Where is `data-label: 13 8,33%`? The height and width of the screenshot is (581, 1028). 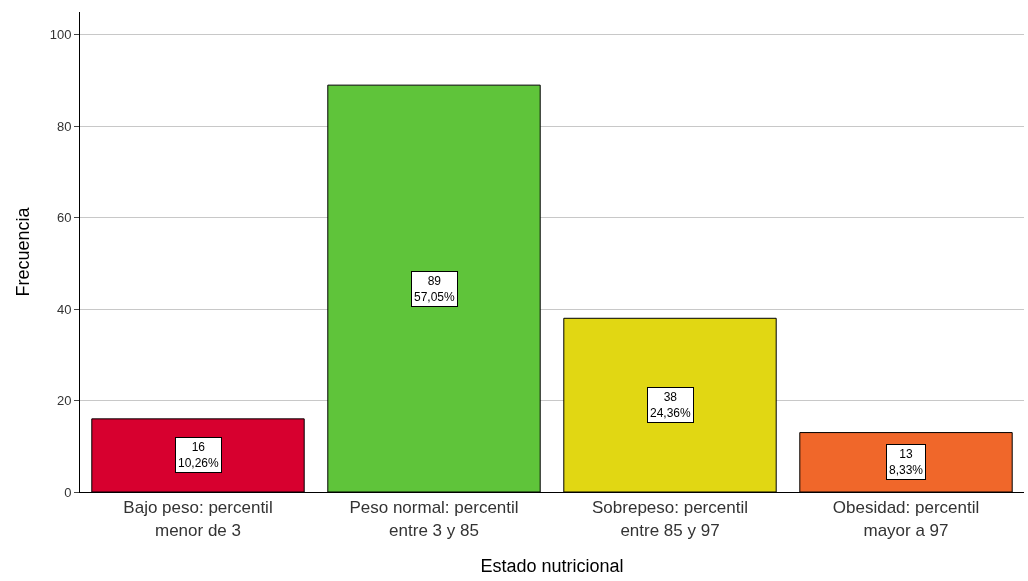
data-label: 13 8,33% is located at coordinates (906, 462).